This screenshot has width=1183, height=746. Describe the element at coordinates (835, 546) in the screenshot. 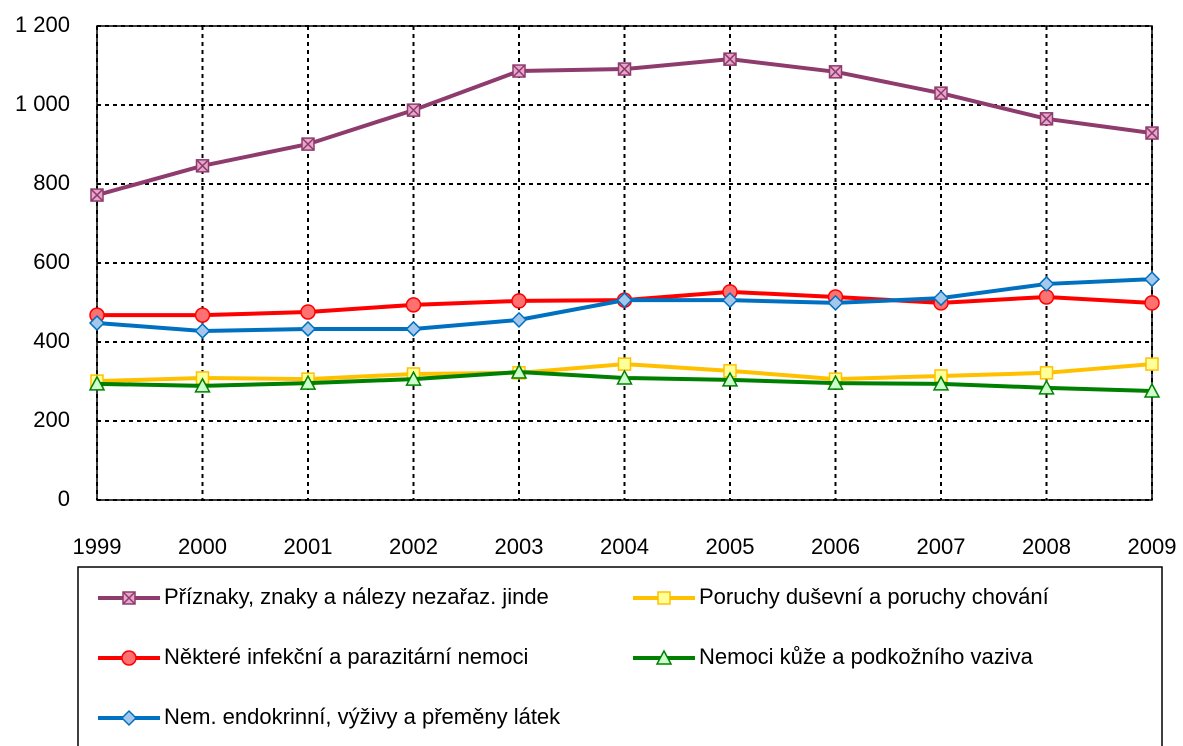

I see `x-tick-label: 2006` at that location.